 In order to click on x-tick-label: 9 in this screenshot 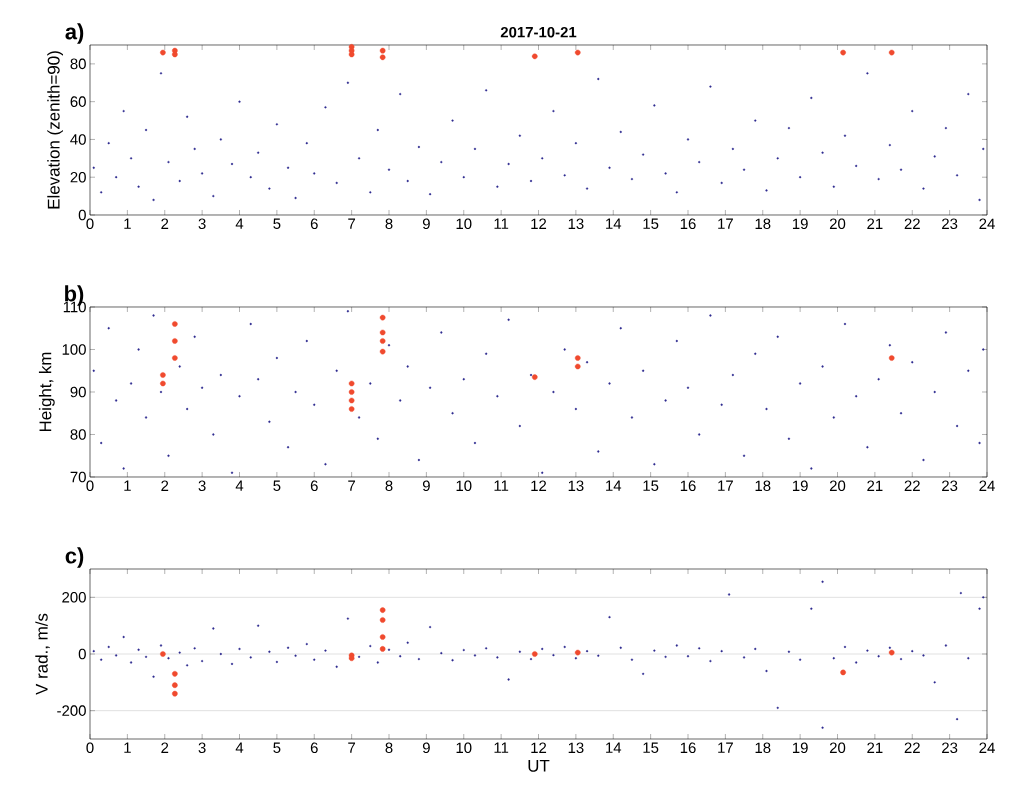, I will do `click(426, 486)`.